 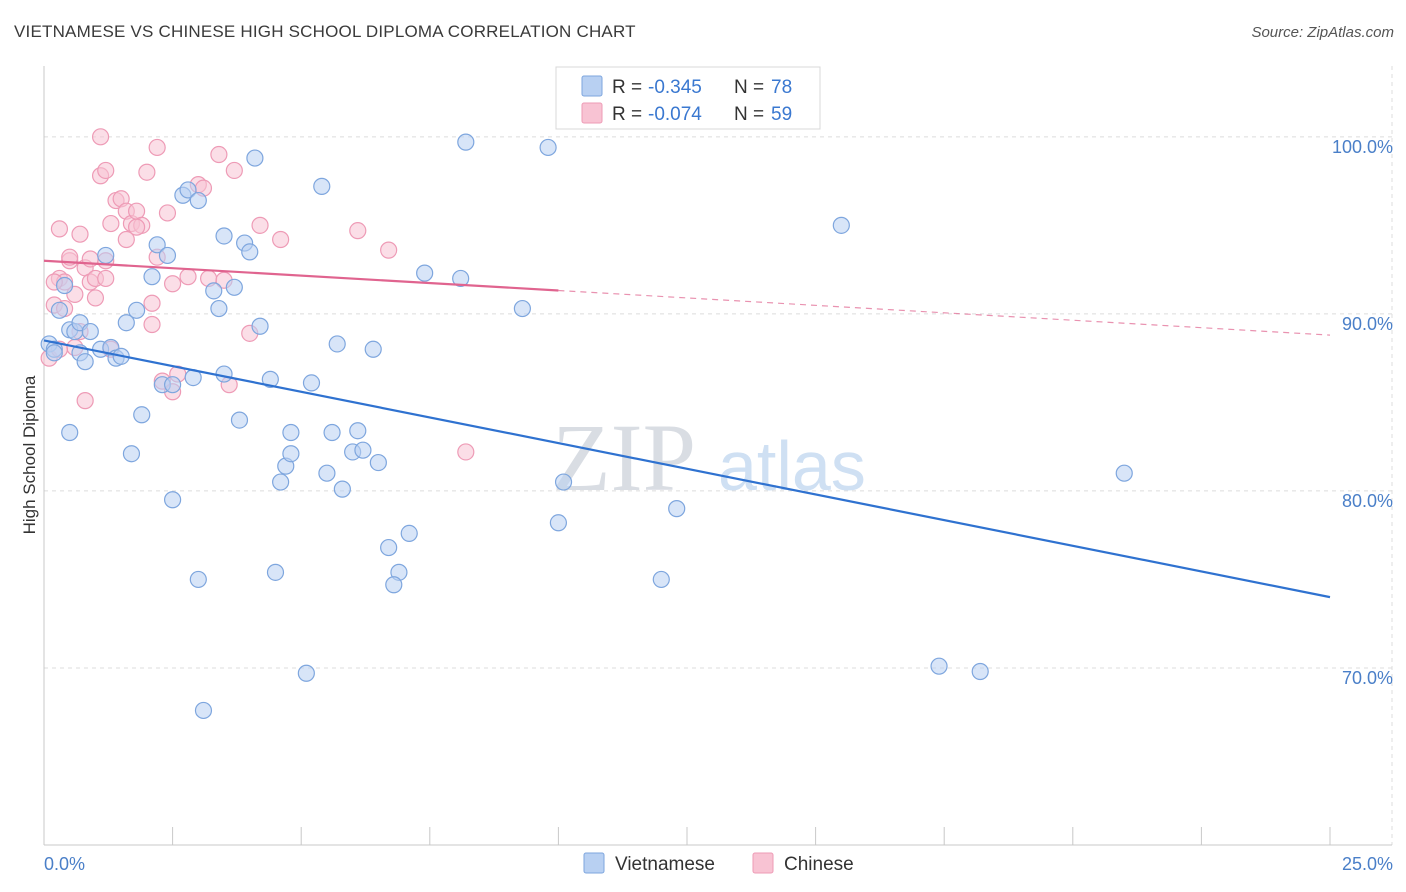 I want to click on watermark-atlas: atlas, so click(x=792, y=466).